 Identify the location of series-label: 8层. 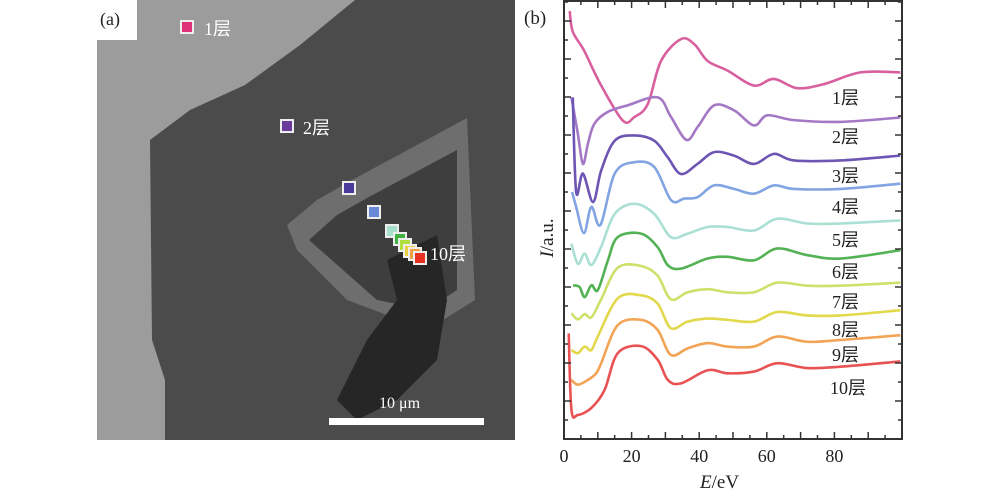
(845, 330).